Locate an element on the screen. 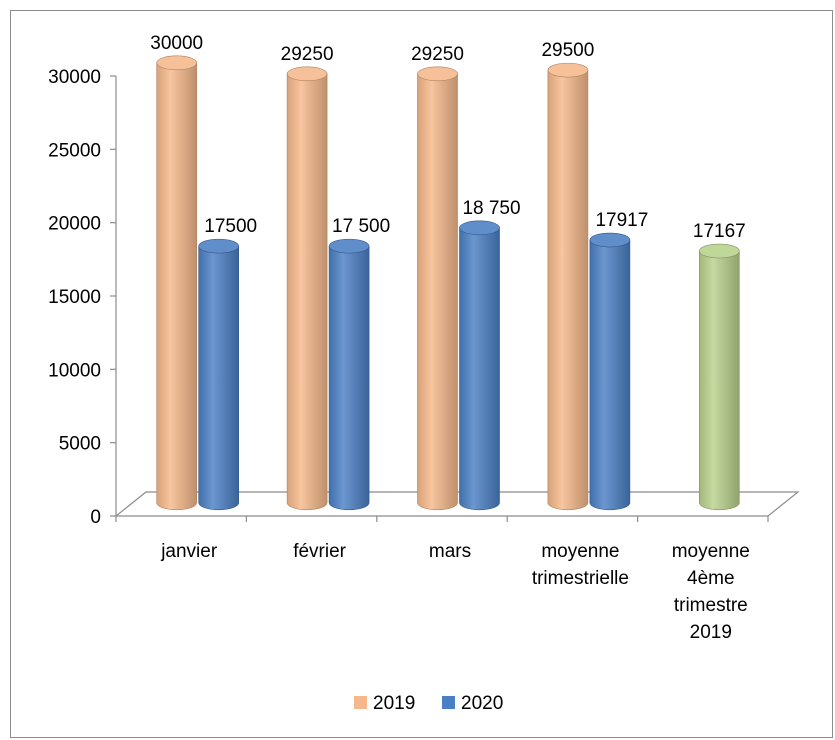  y-tick-label: 30000 is located at coordinates (74, 77).